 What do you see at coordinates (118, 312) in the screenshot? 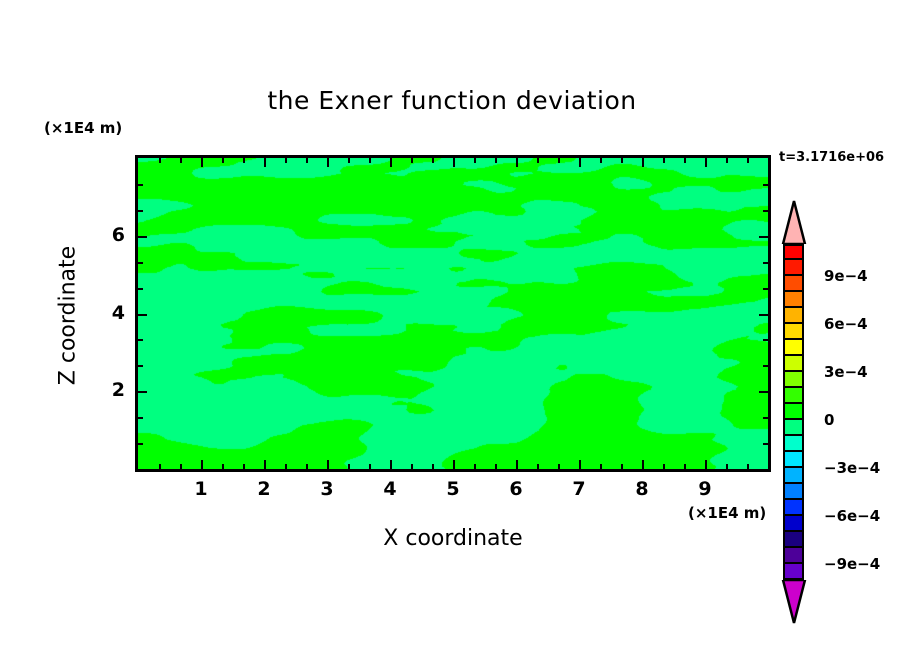
I see `y-tick-label: 4` at bounding box center [118, 312].